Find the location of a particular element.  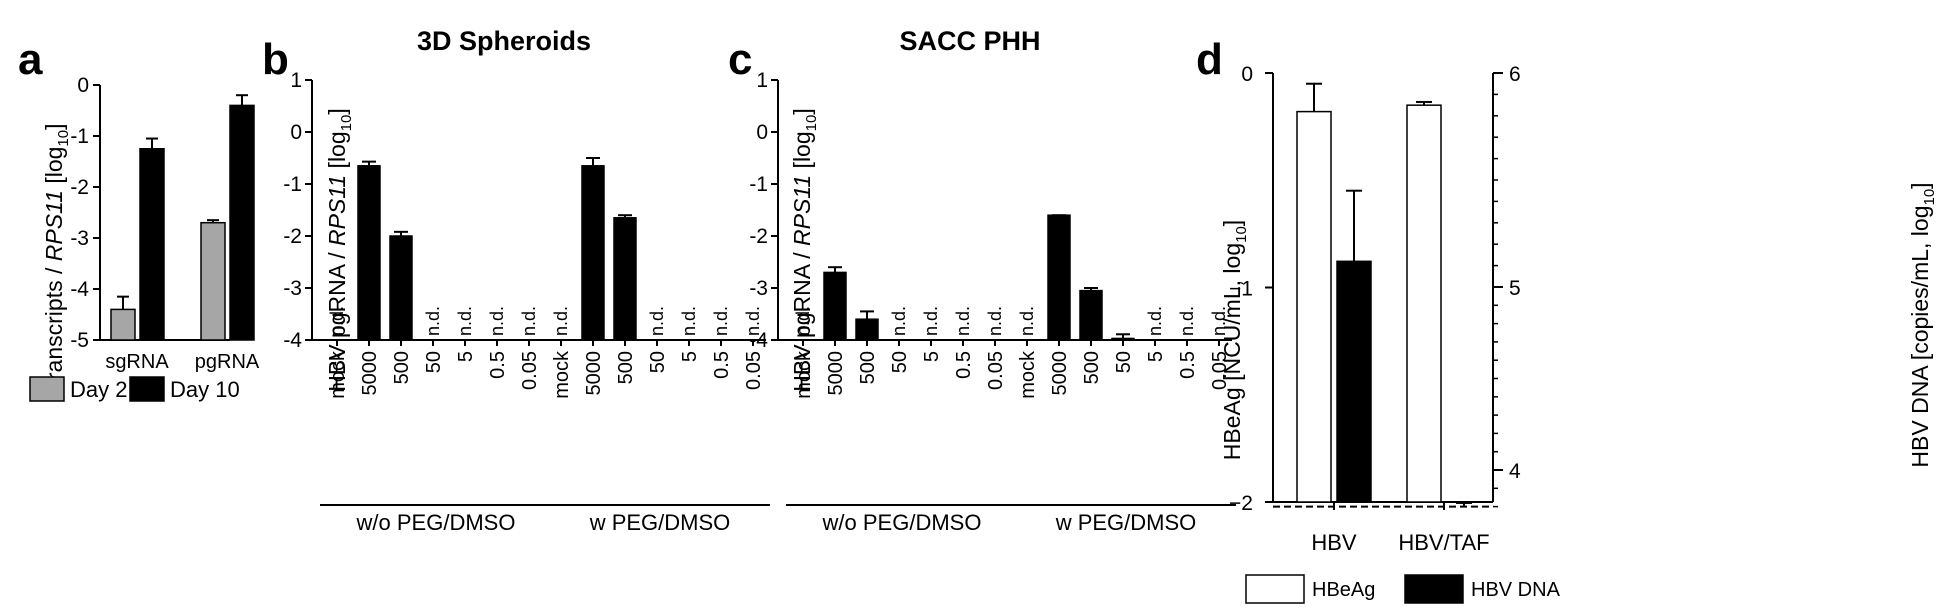

panel-c-title: SACC PHH is located at coordinates (969, 41).